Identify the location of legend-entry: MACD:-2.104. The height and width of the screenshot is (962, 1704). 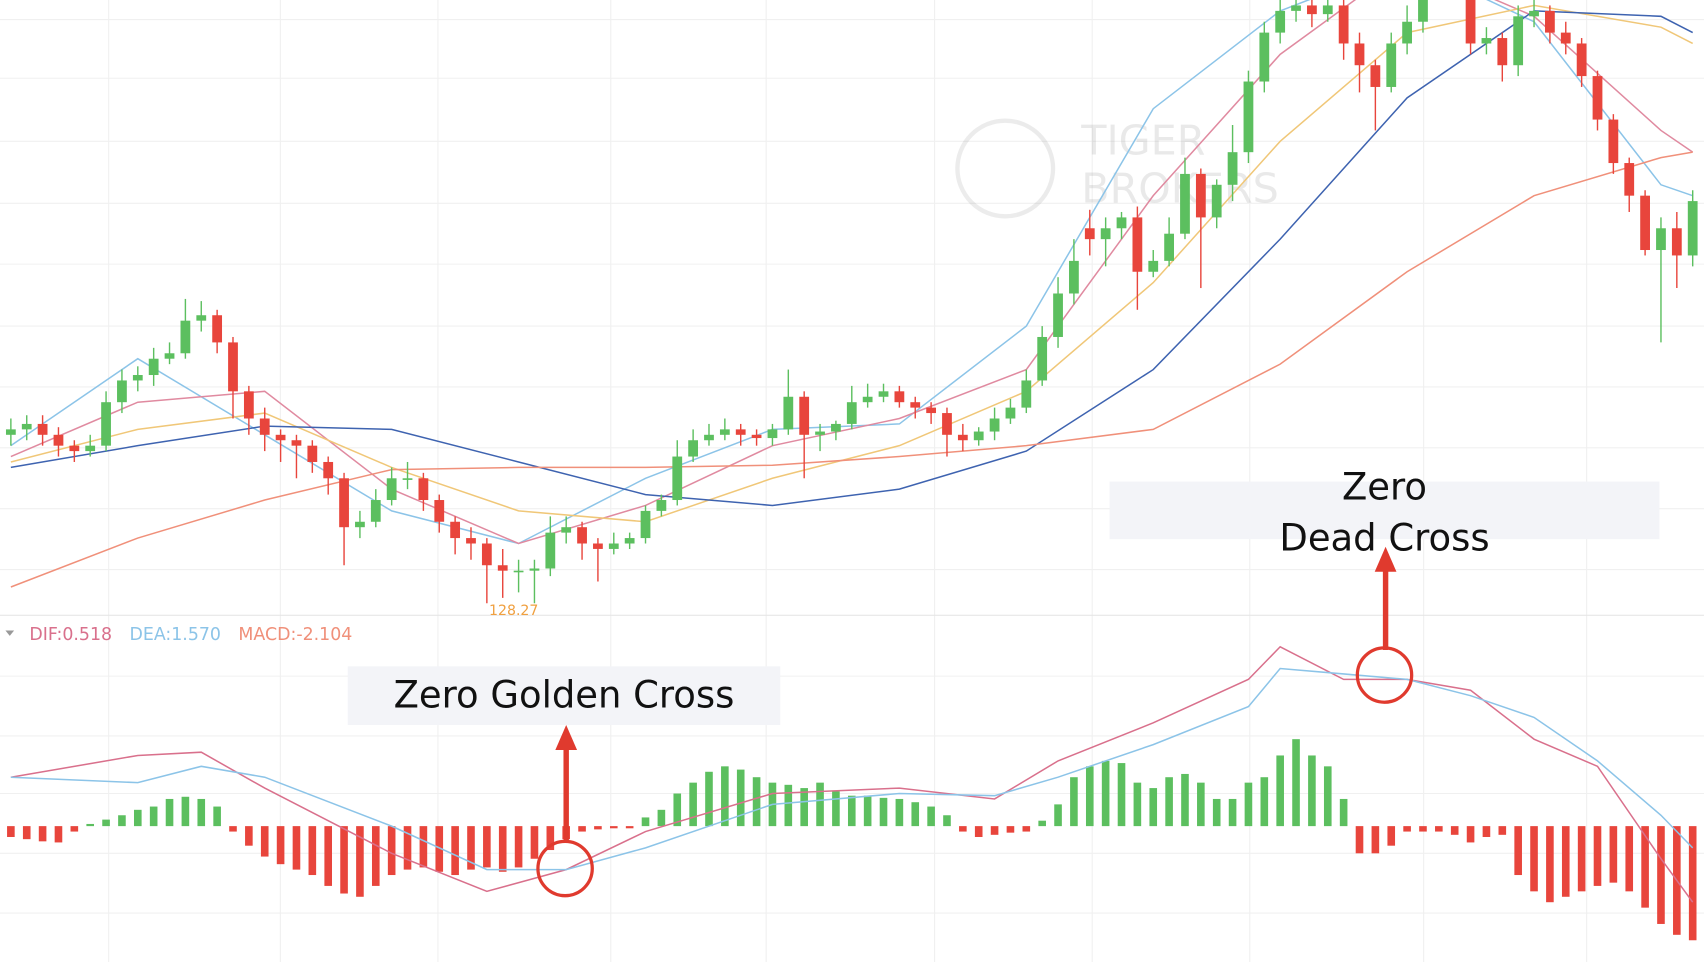
(295, 635).